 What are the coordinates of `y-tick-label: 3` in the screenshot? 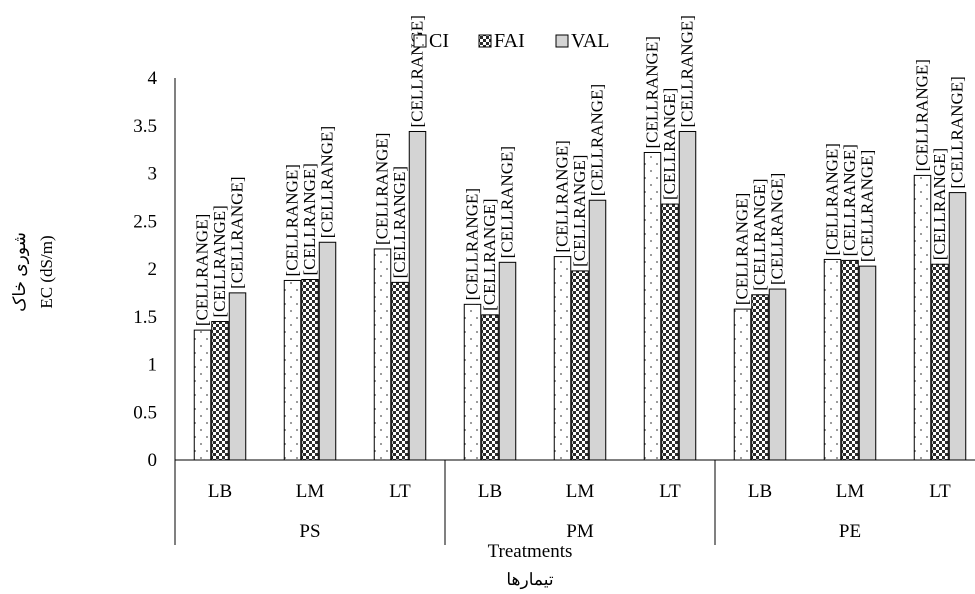 It's located at (153, 174).